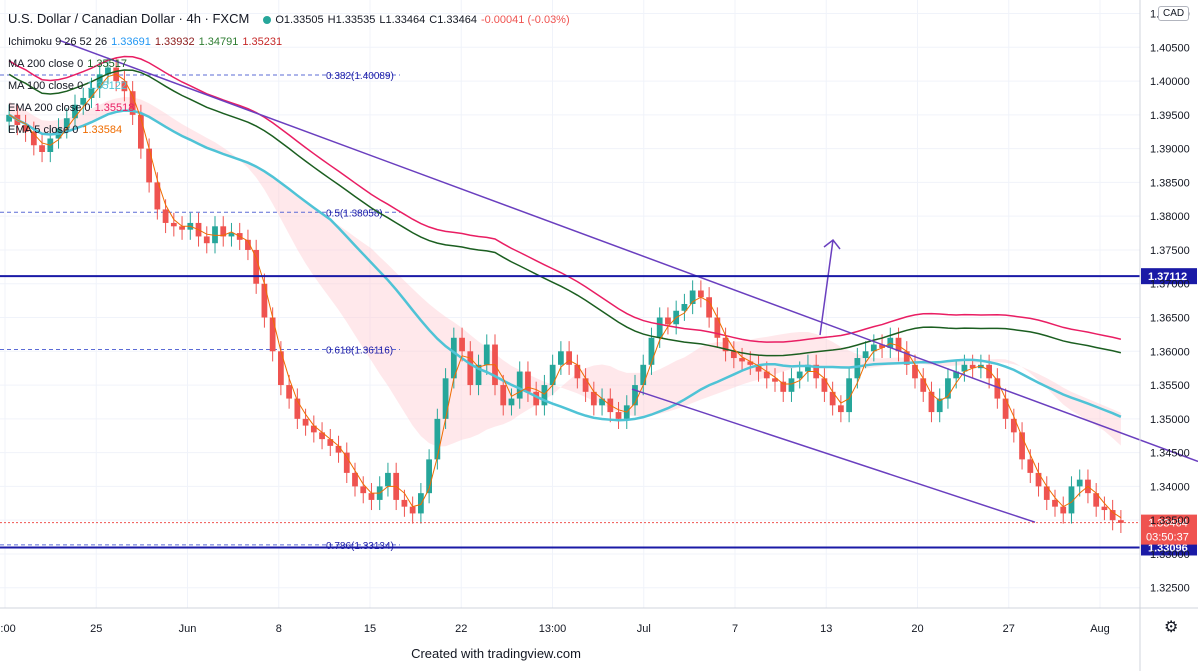  Describe the element at coordinates (360, 76) in the screenshot. I see `fib-label: 0.382(1.40089)` at that location.